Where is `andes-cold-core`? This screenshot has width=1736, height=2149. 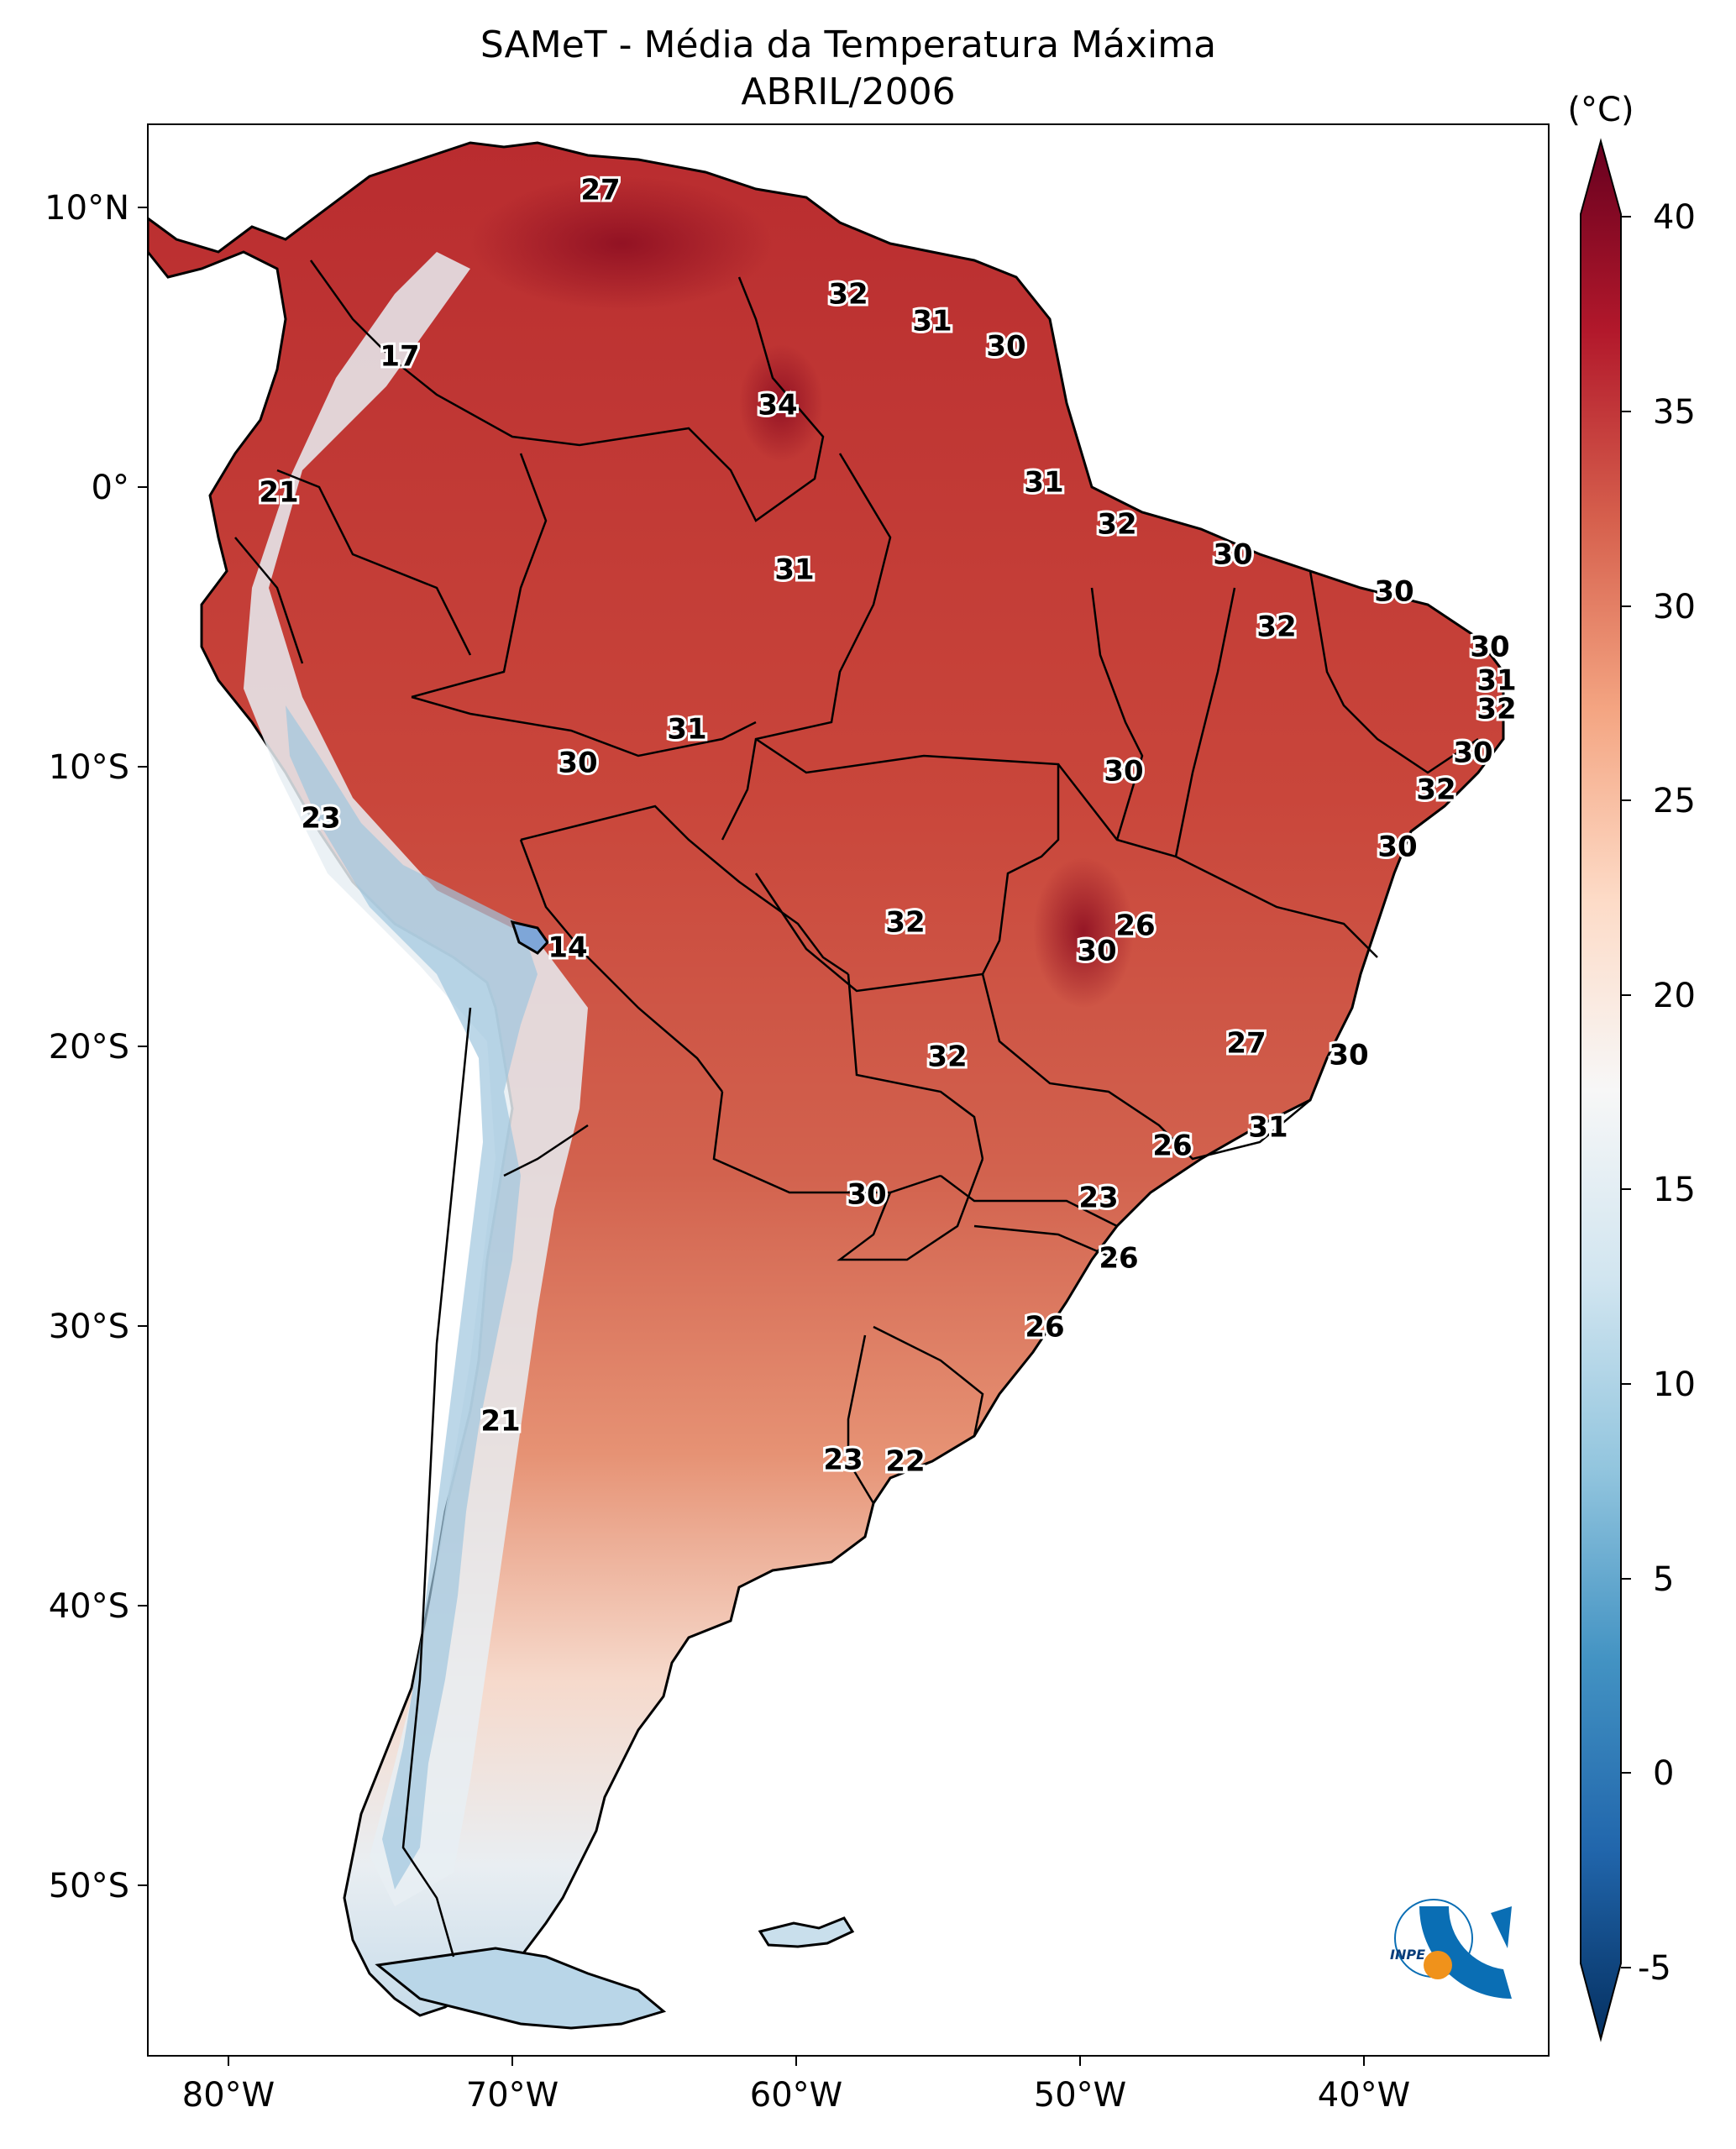
andes-cold-core is located at coordinates (412, 1297).